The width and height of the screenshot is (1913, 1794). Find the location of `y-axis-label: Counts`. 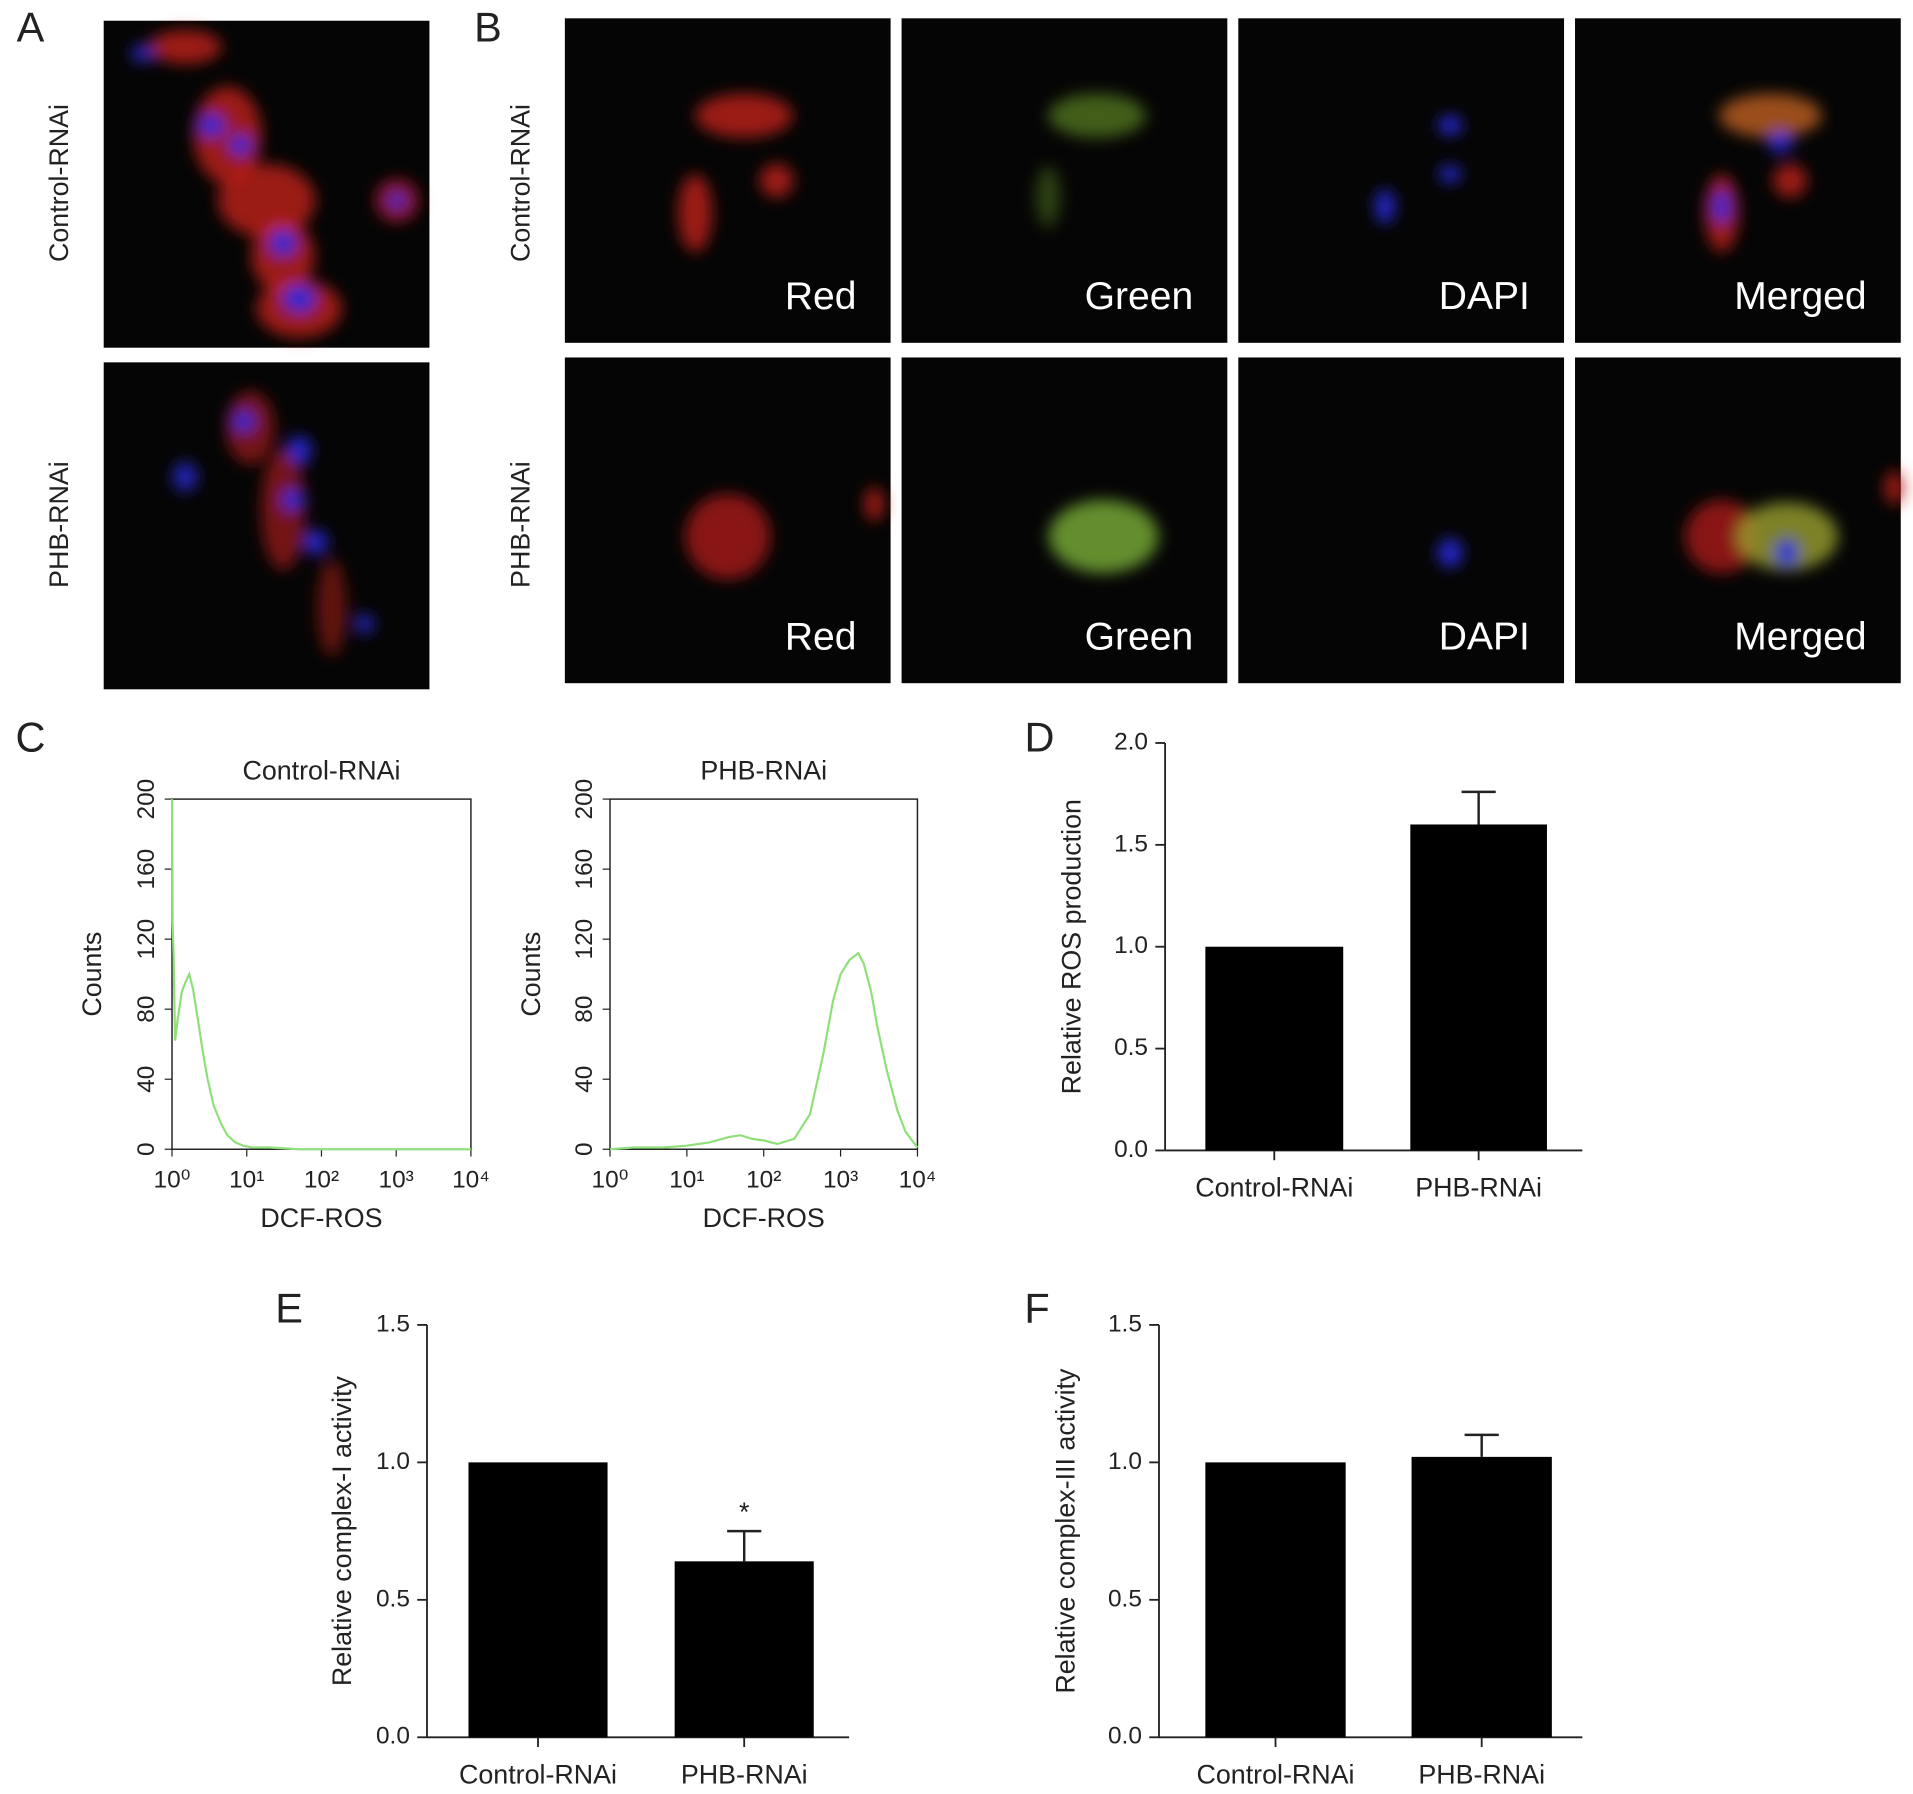

y-axis-label: Counts is located at coordinates (531, 974).